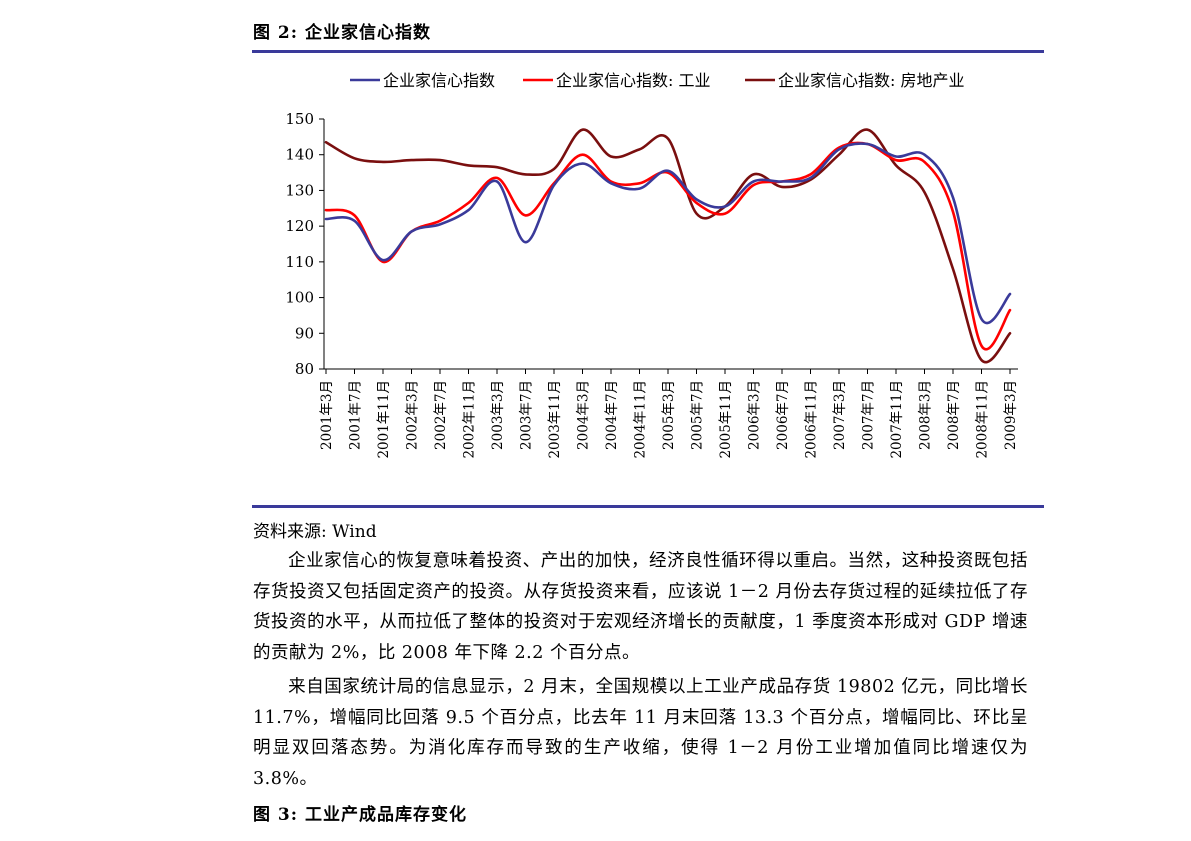 The width and height of the screenshot is (1191, 841). I want to click on x-tick-label: 2008年11月, so click(983, 419).